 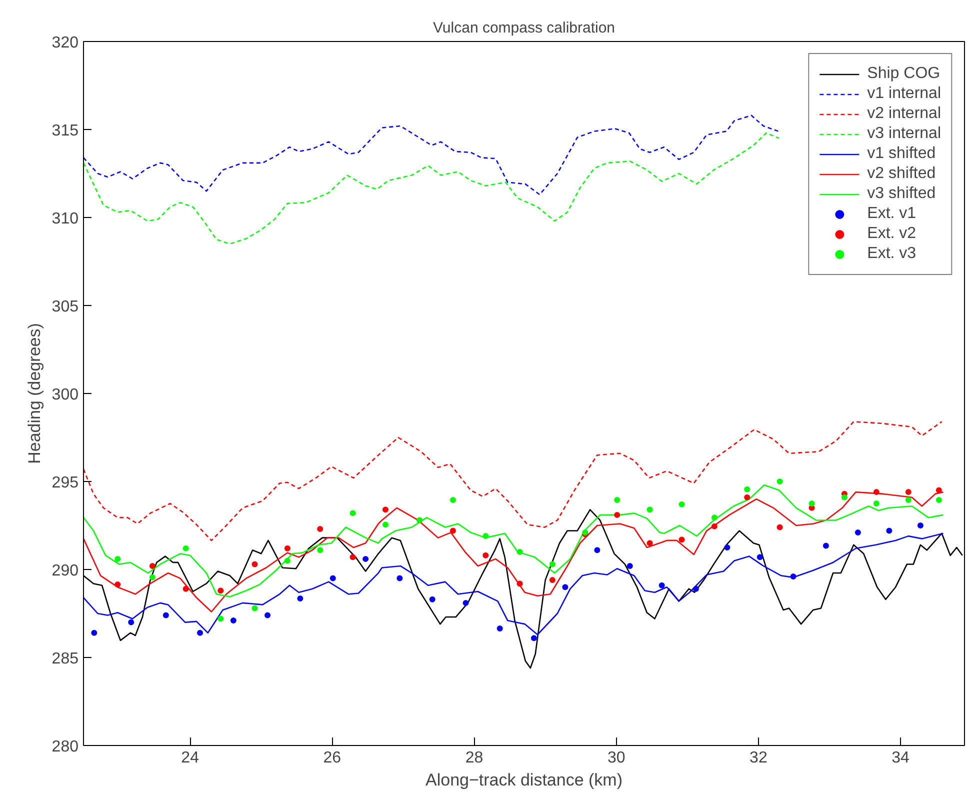 I want to click on y-tick-label: 280, so click(x=65, y=747).